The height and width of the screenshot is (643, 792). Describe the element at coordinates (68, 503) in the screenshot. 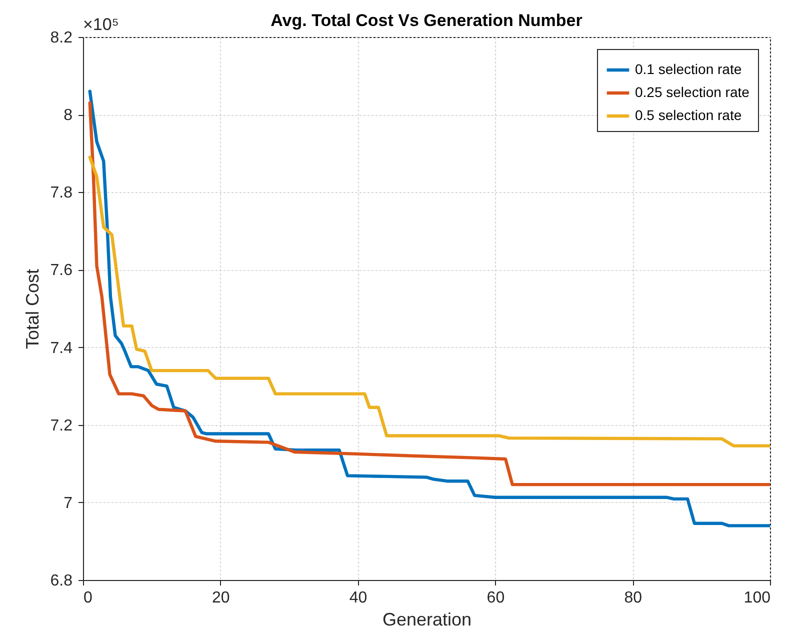

I see `y-tick-label: 7` at that location.